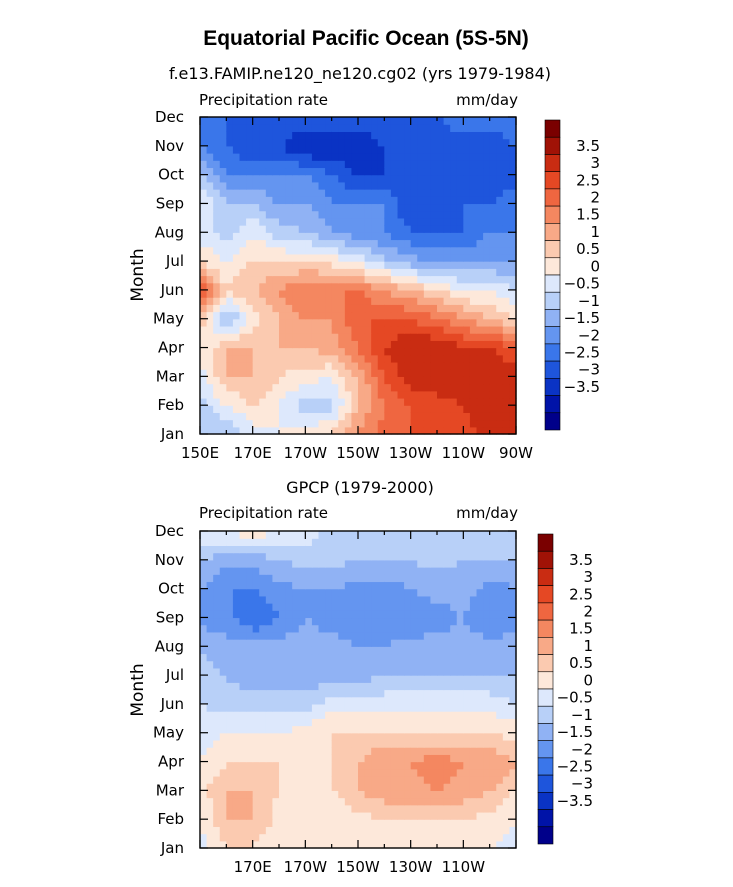  I want to click on colorbar-label: 2.5, so click(581, 594).